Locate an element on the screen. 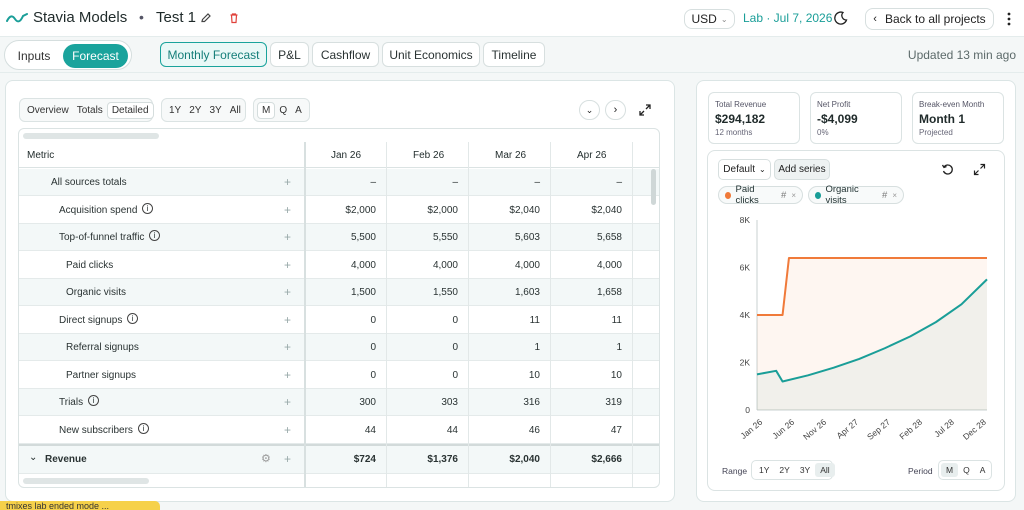  view-overview: Overview is located at coordinates (48, 110).